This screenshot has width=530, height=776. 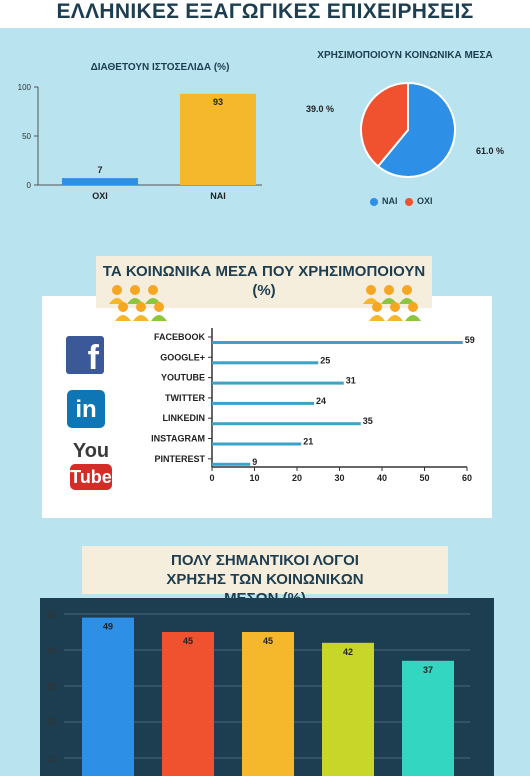 I want to click on y-tick-label: INSTAGRAM, so click(x=178, y=439).